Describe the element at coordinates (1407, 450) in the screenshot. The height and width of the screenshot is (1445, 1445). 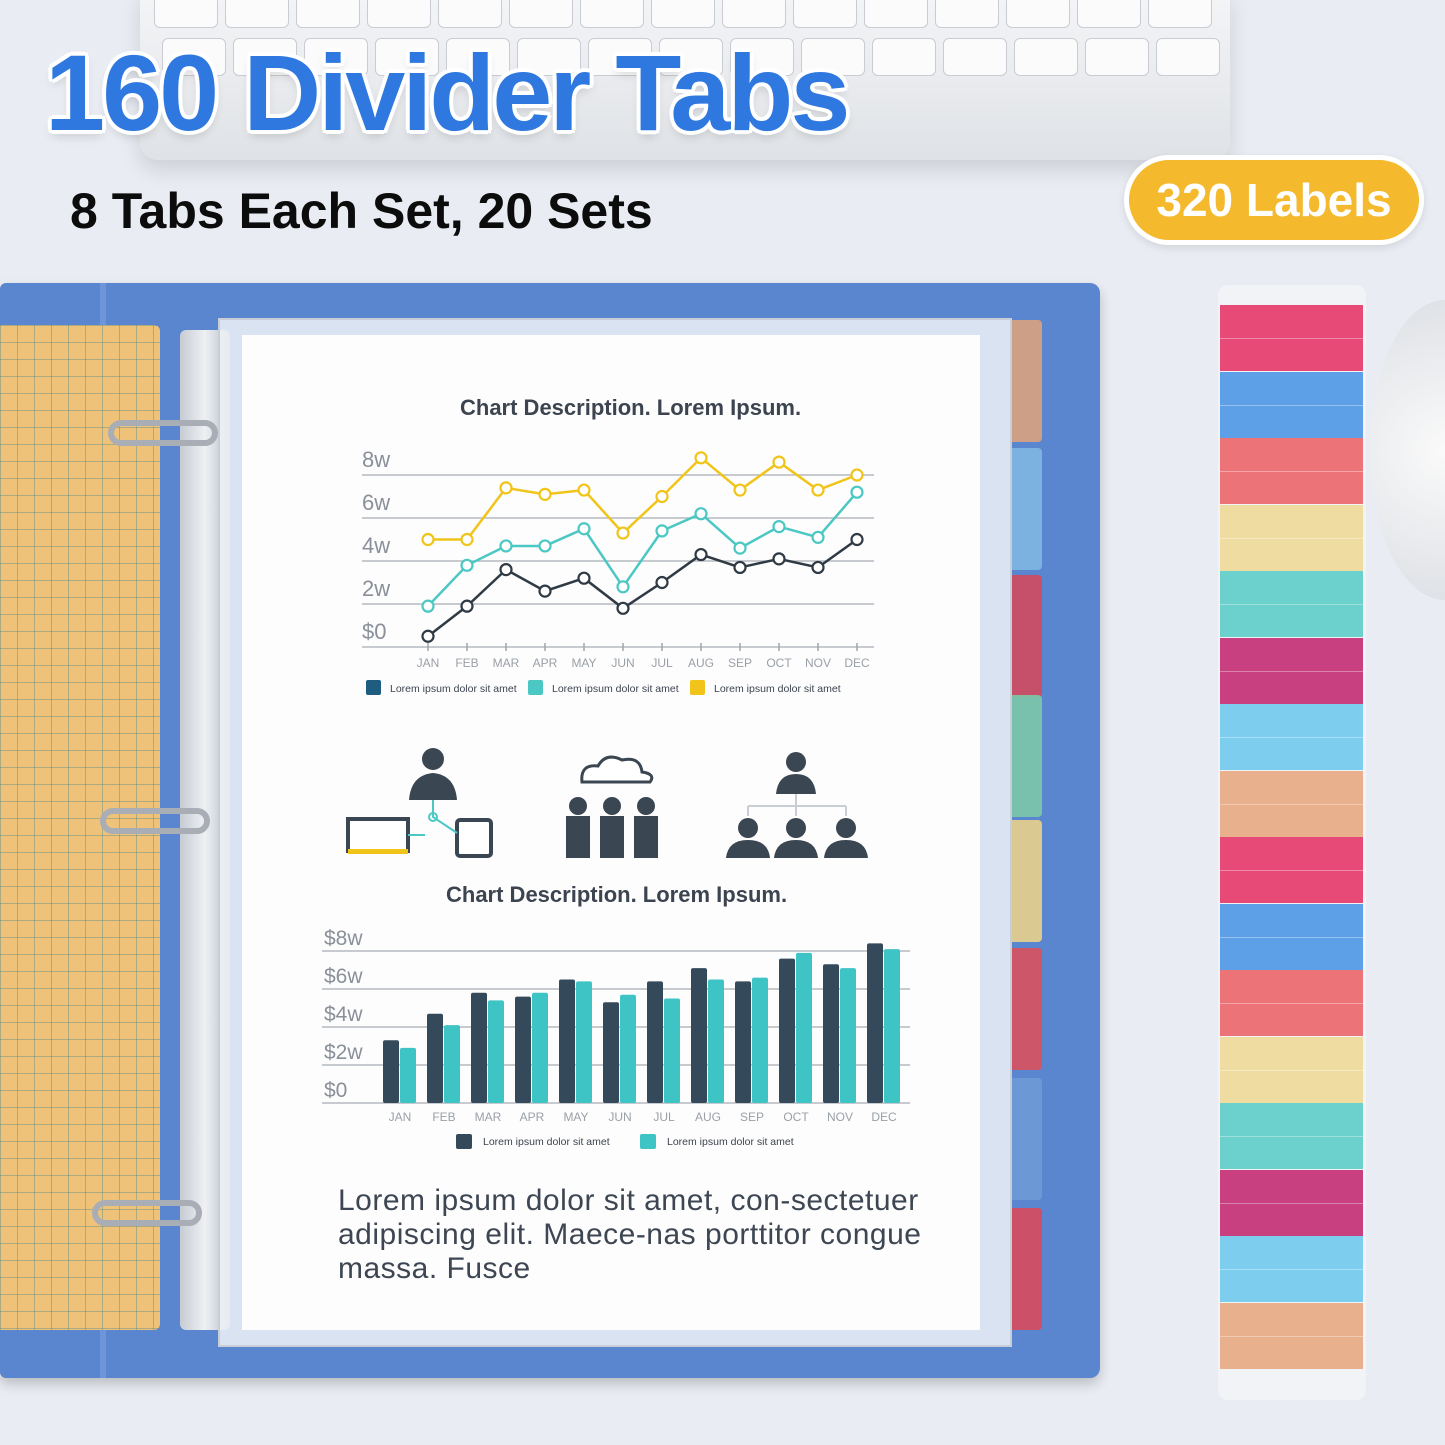
I see `coffee-cup` at that location.